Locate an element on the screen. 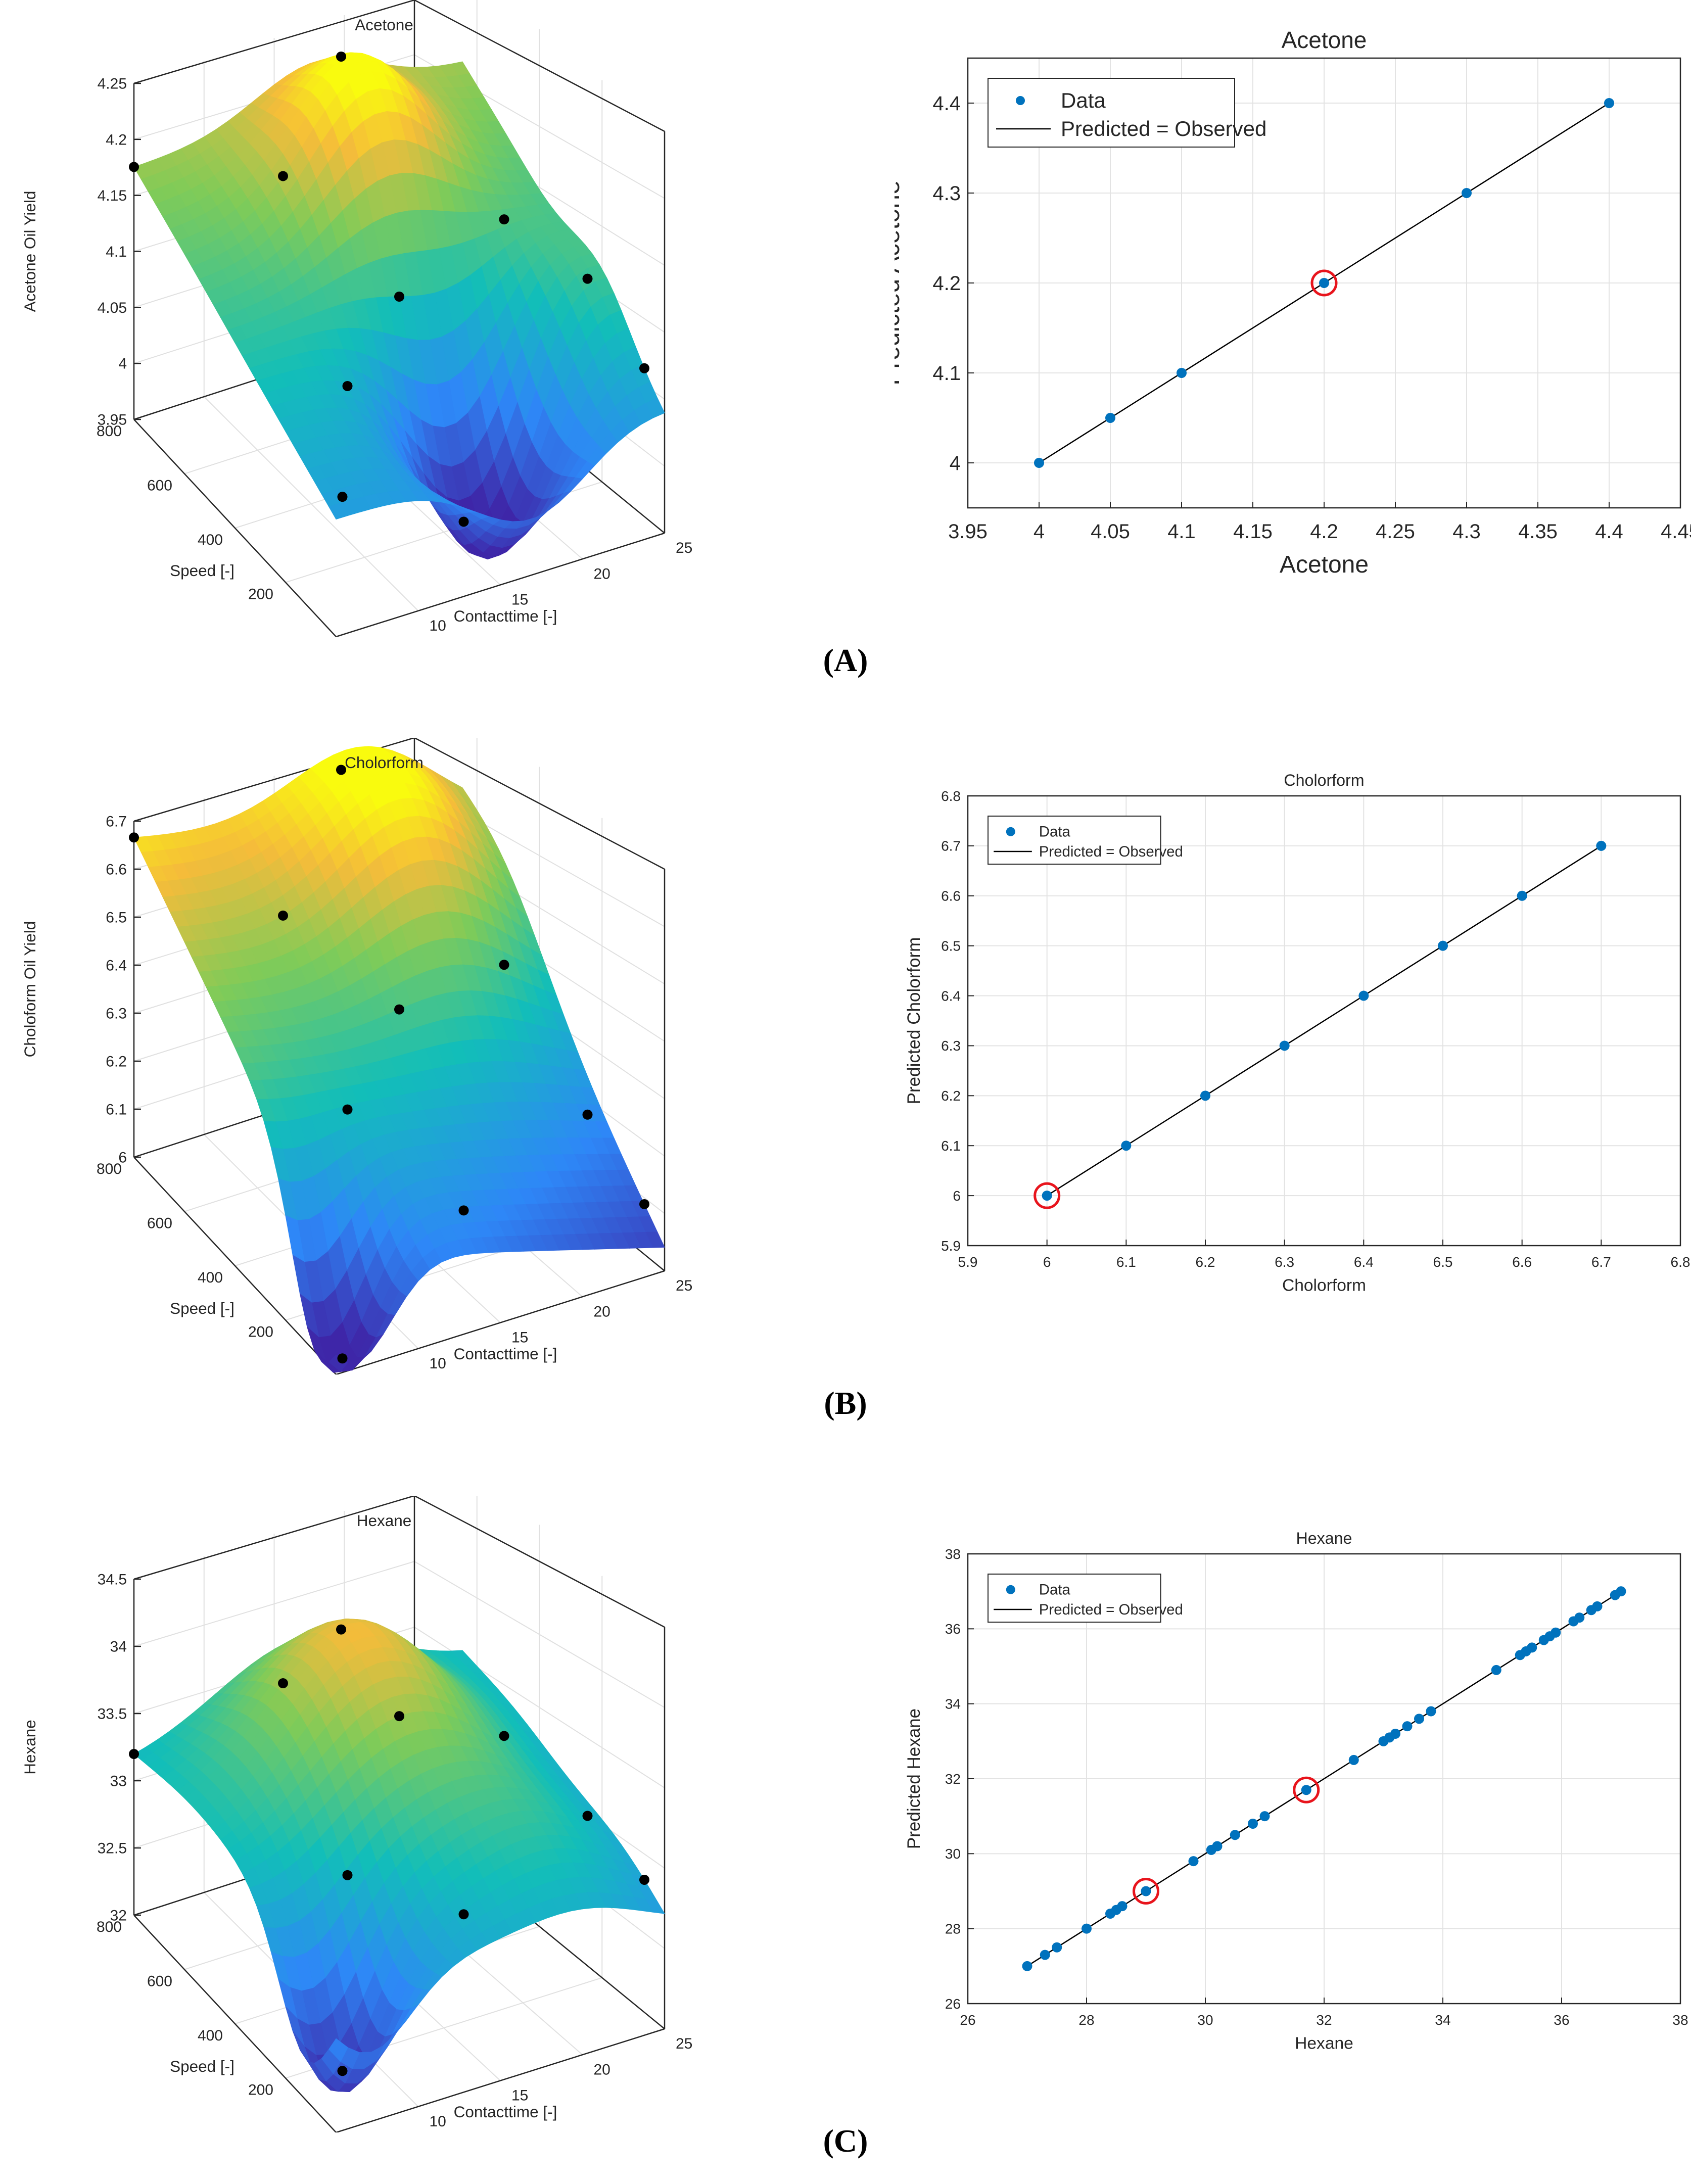 The width and height of the screenshot is (1691, 2184). y-tick-label: 6 is located at coordinates (957, 1196).